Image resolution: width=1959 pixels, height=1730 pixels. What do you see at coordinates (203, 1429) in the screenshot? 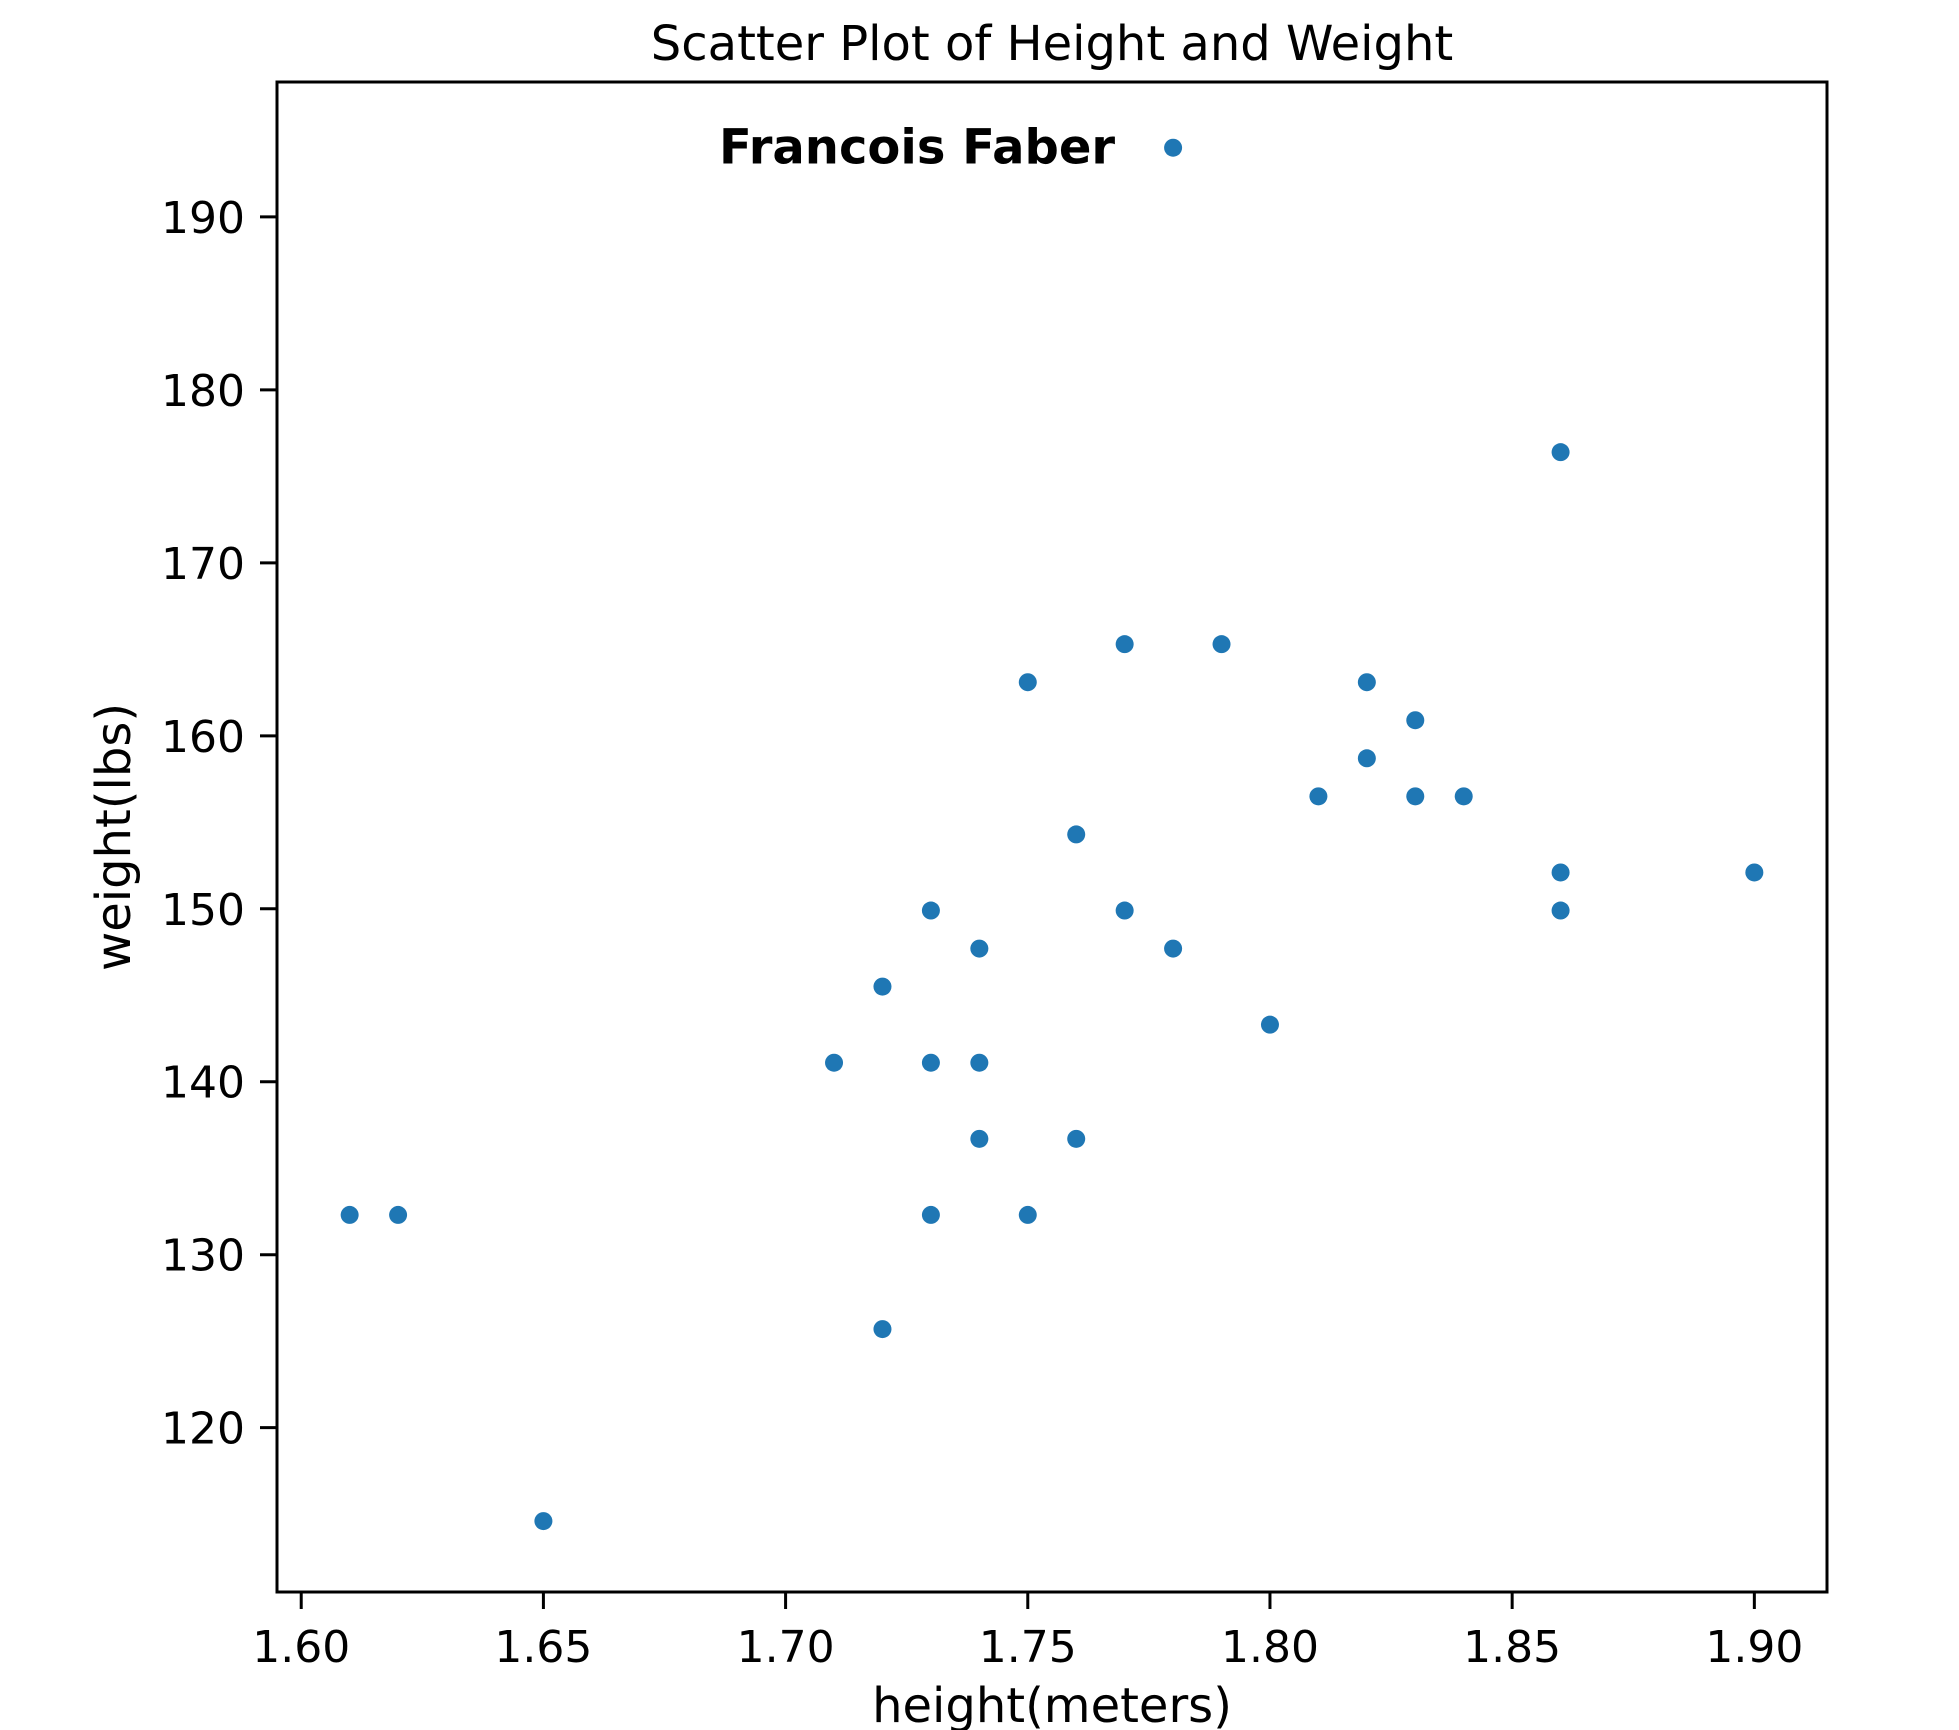
I see `y-tick-label: 120` at bounding box center [203, 1429].